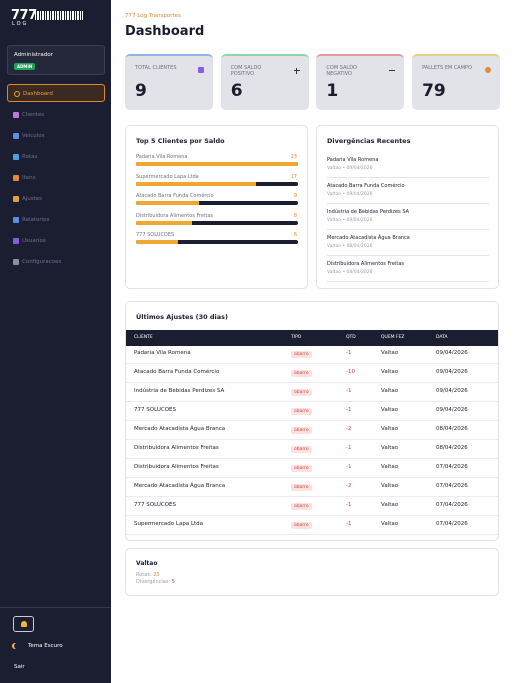  Describe the element at coordinates (56, 136) in the screenshot. I see `nav-item: Veiculos` at that location.